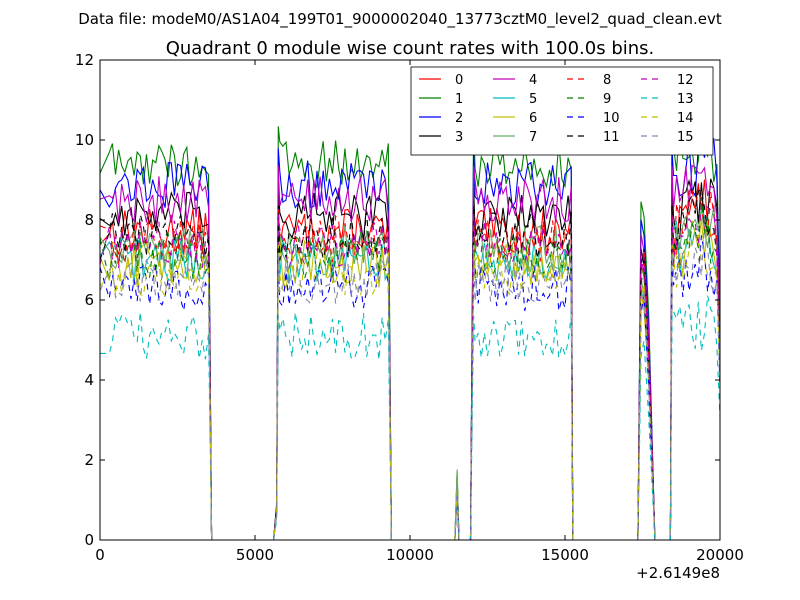  Describe the element at coordinates (685, 80) in the screenshot. I see `legend-label-12: 12` at that location.